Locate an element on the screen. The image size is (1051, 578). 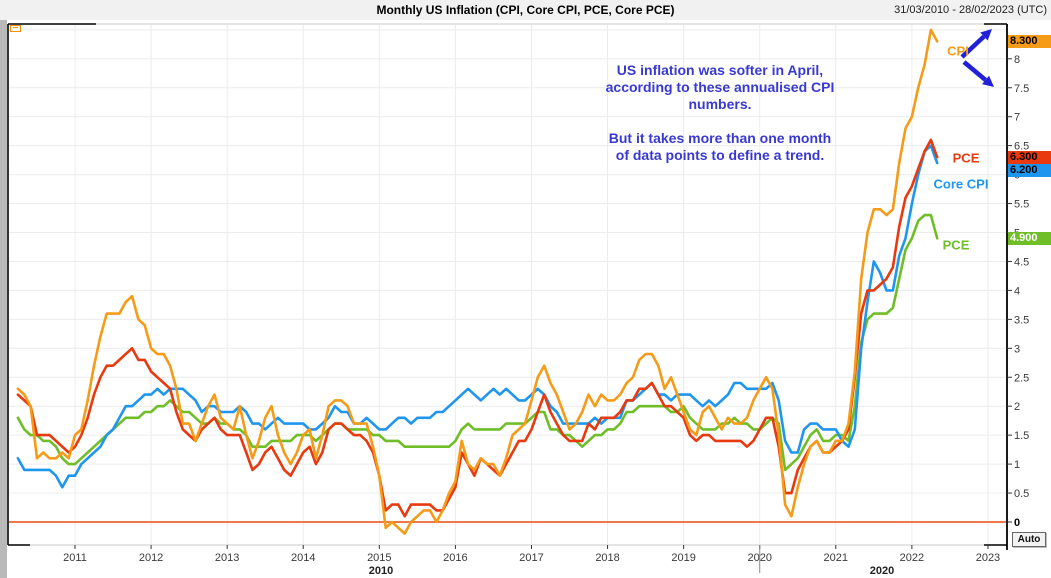
svg-text: 4 is located at coordinates (1017, 291).